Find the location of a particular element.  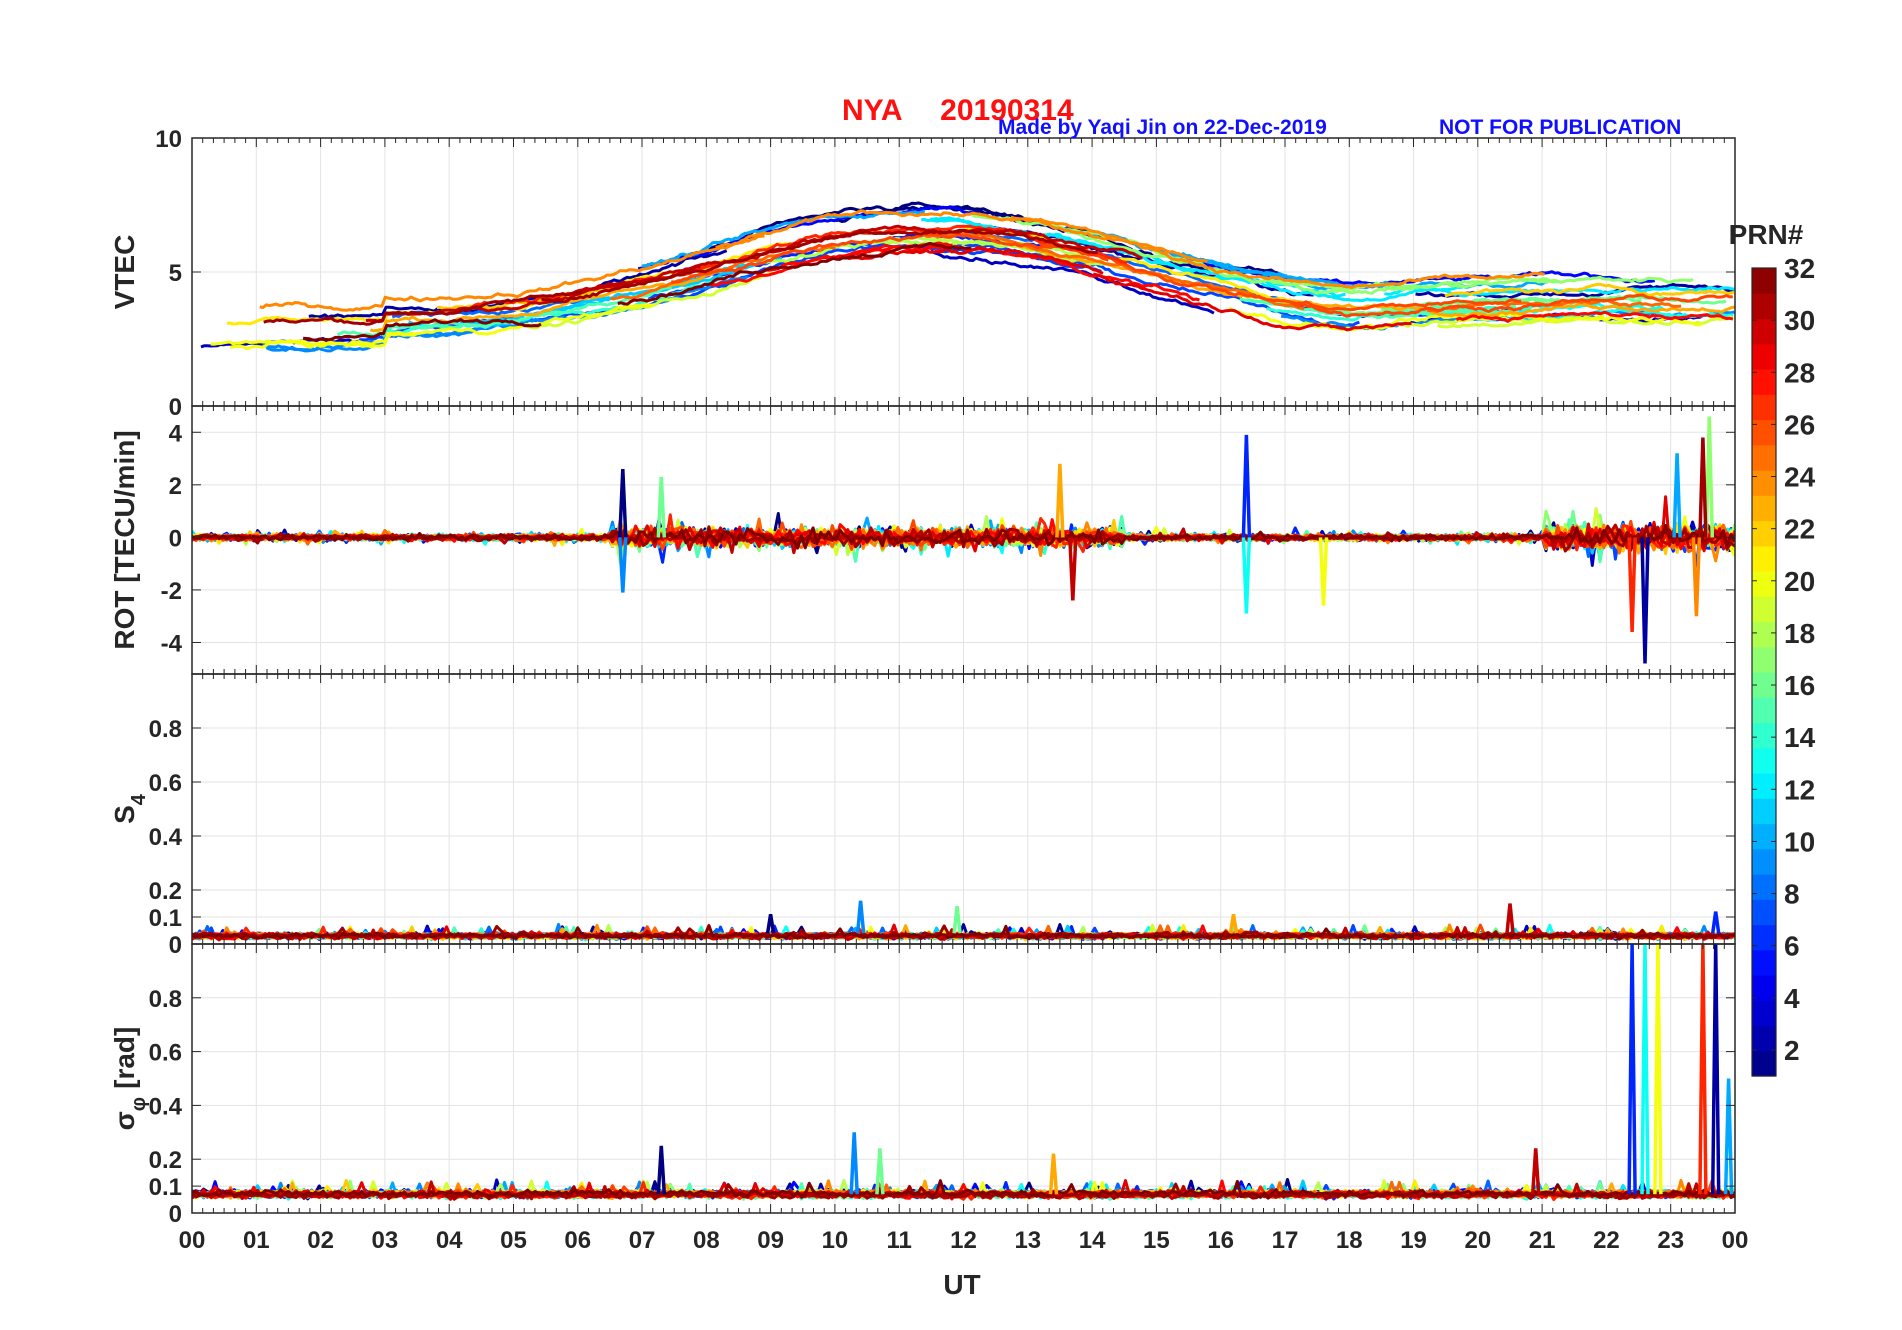

x-tick-label: 07 is located at coordinates (642, 1240).